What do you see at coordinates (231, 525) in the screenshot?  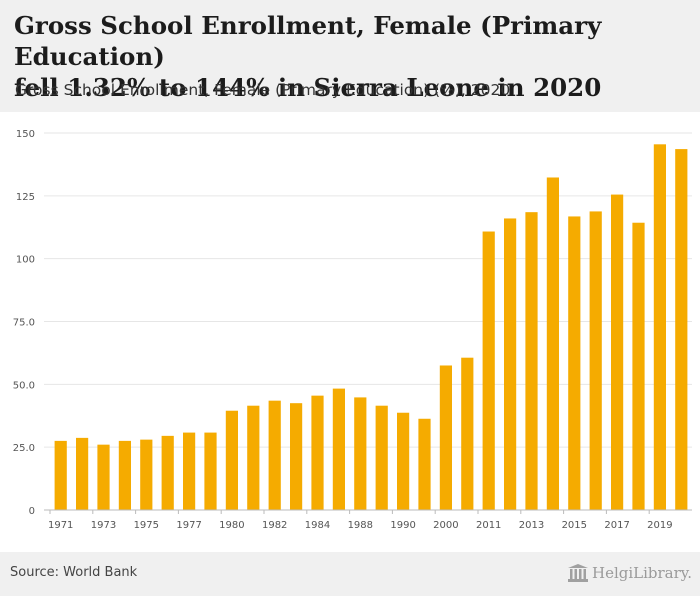 I see `x-tick-label: 1980` at bounding box center [231, 525].